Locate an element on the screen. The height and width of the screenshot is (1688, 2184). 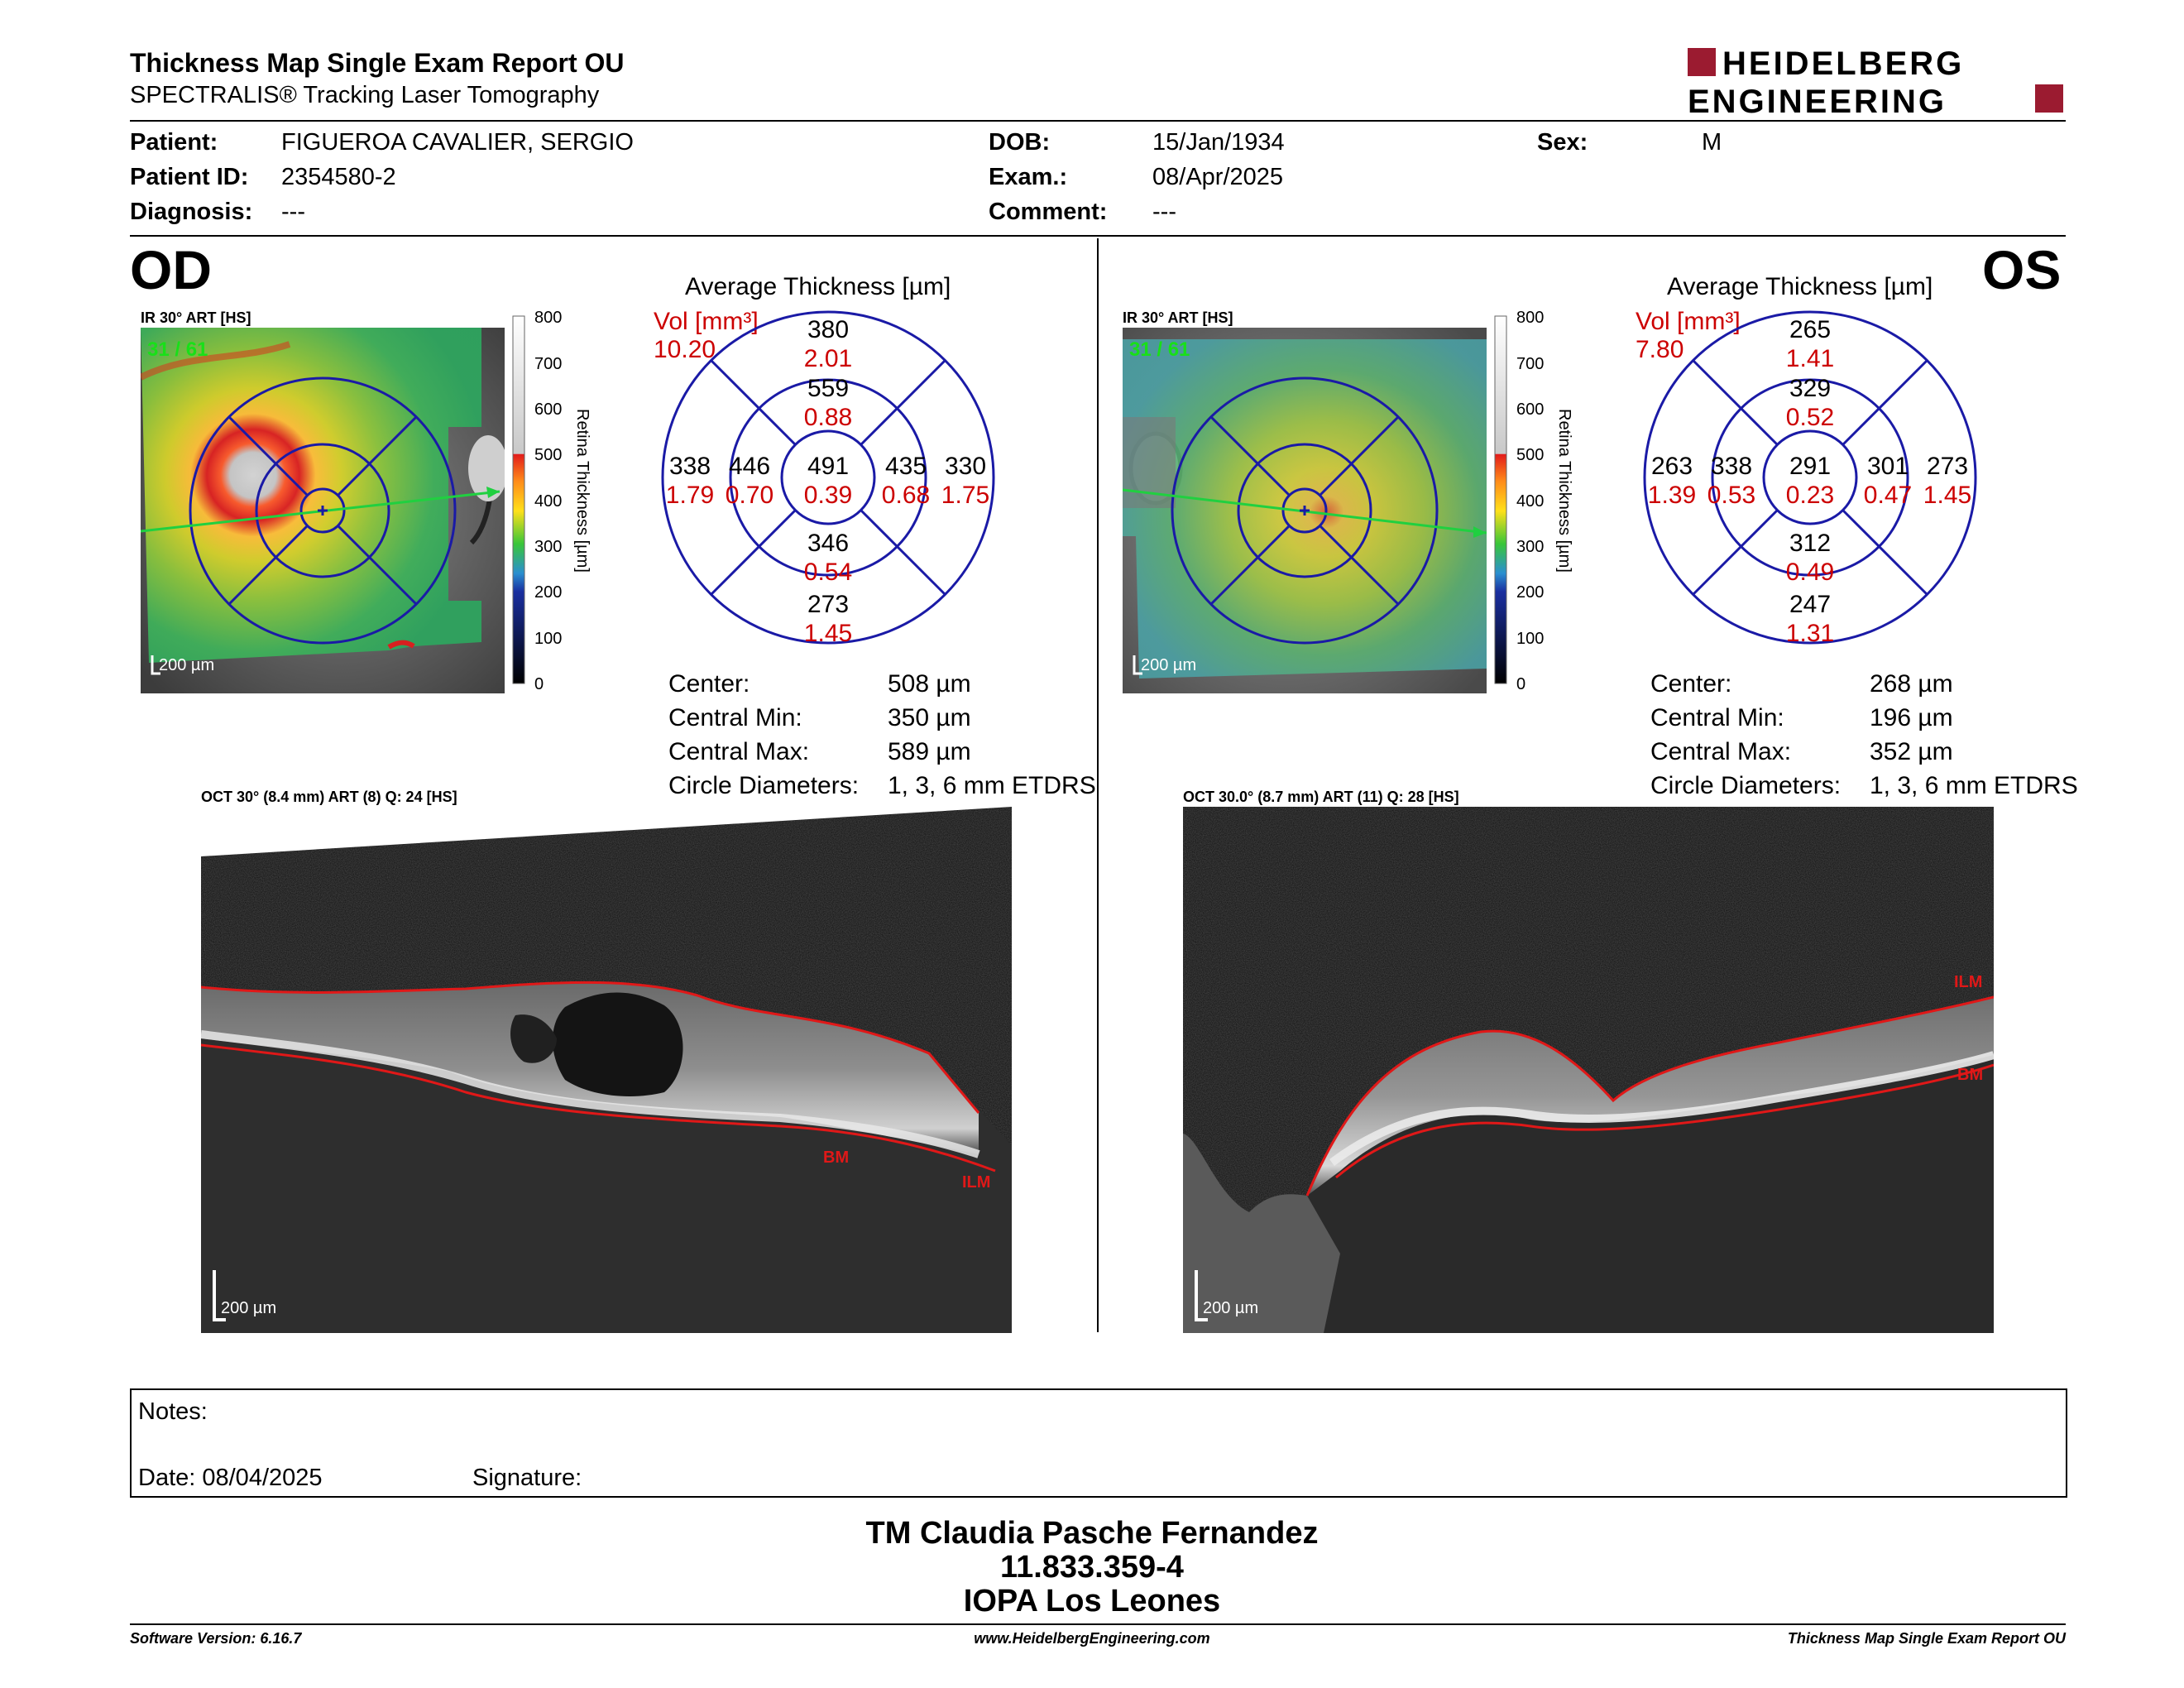
os-outer-top-vol: 1.41 is located at coordinates (1810, 358).